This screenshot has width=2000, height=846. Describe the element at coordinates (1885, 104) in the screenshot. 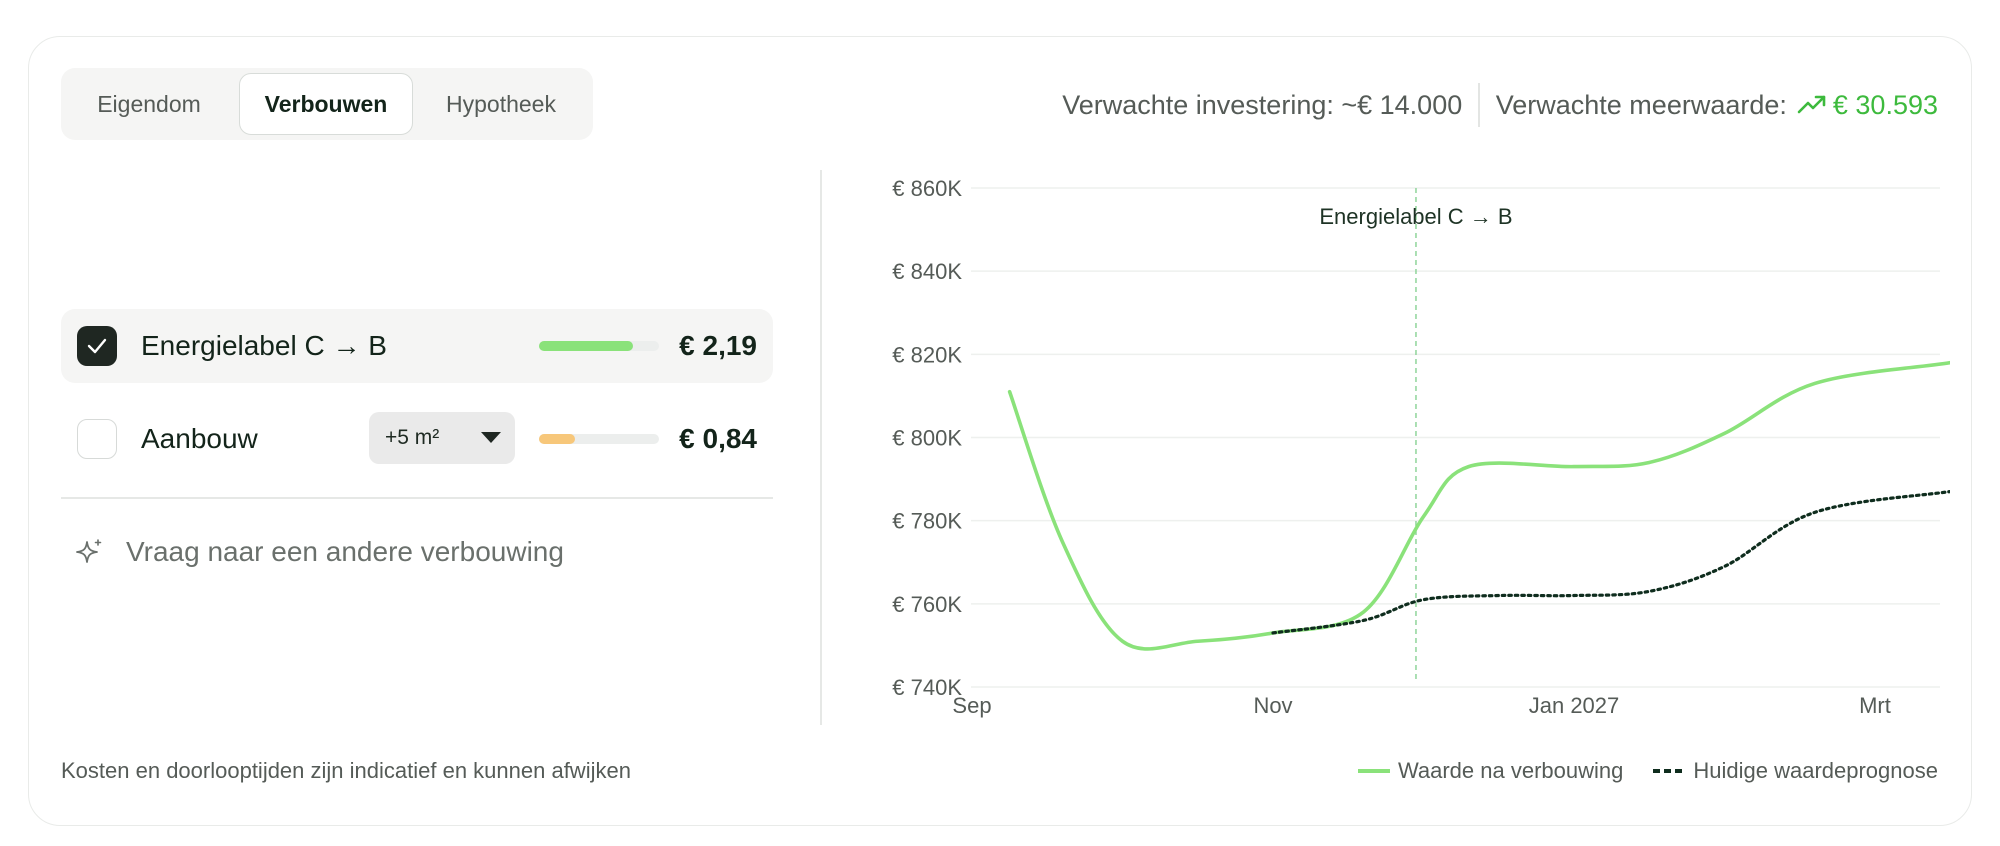

I see `expected-gain-value: € 30.593` at that location.